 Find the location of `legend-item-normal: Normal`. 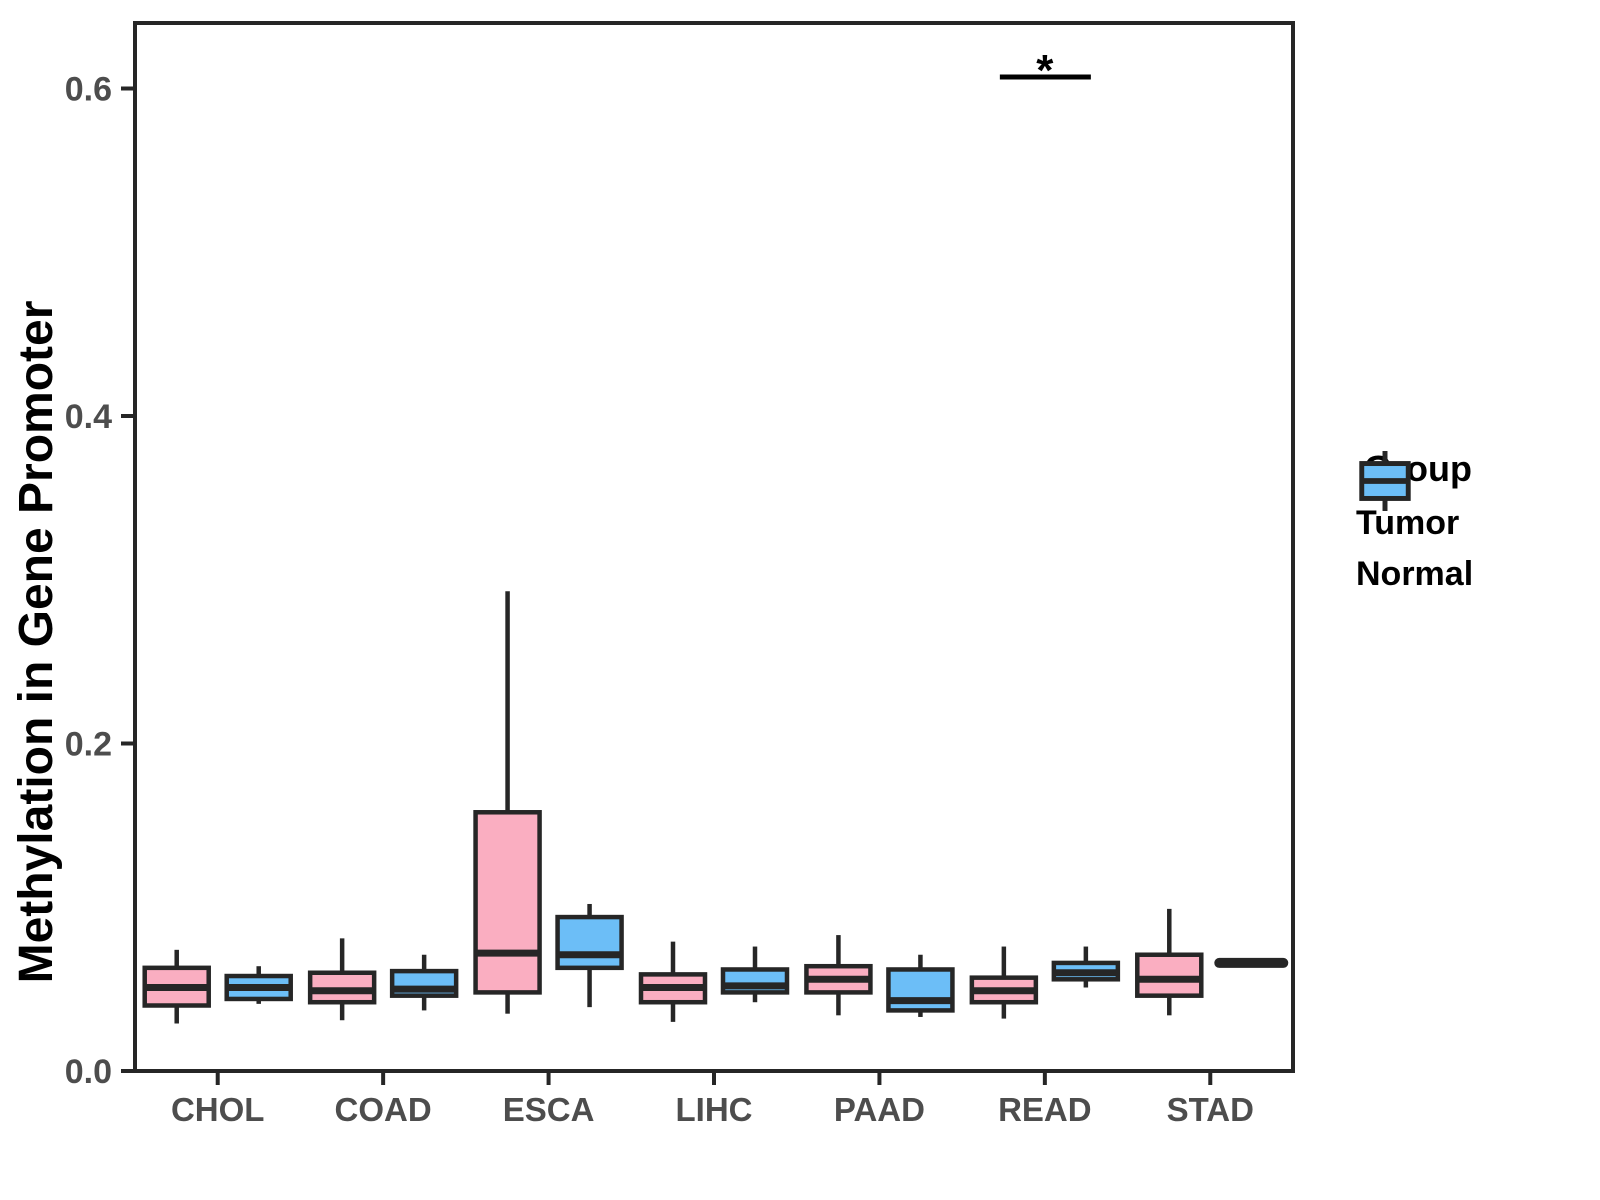

legend-item-normal: Normal is located at coordinates (1415, 522).